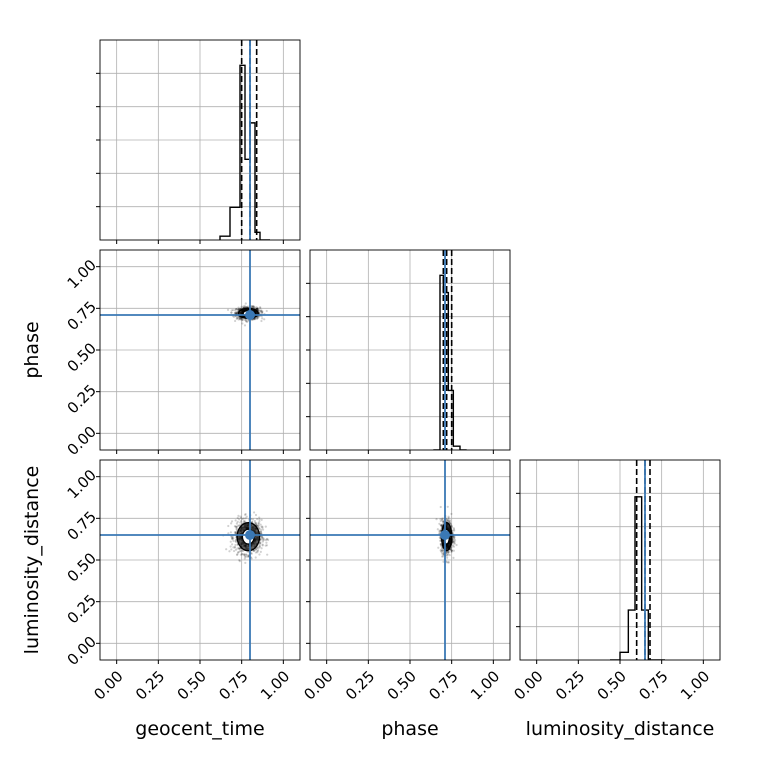 This screenshot has width=760, height=760. I want to click on ytick-label: 0.25, so click(82, 609).